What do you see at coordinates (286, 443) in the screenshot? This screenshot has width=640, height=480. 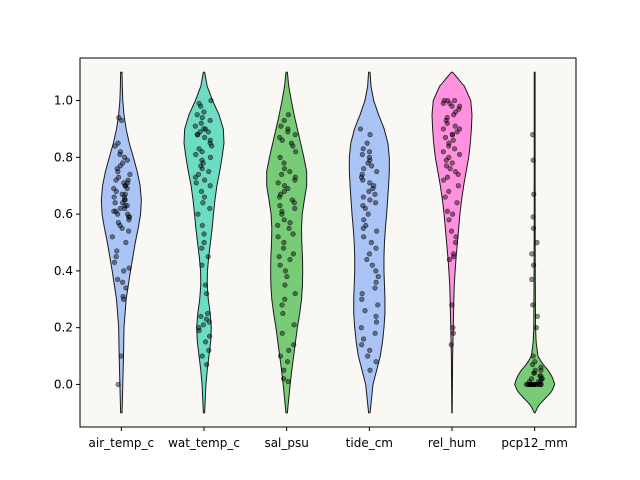 I see `x-tick-label: sal_psu` at bounding box center [286, 443].